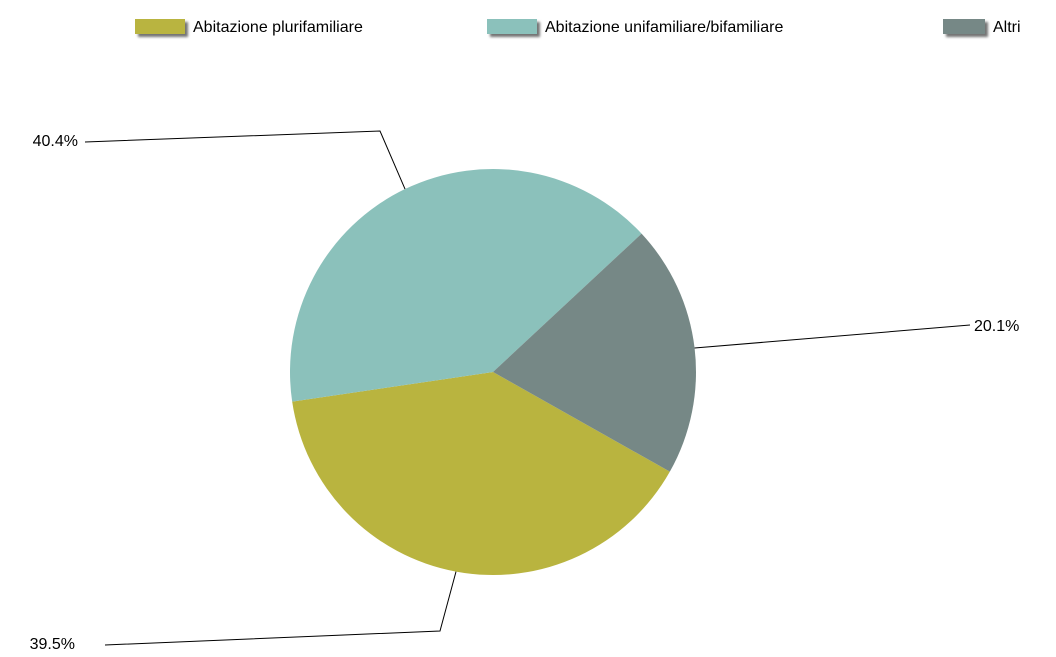 The height and width of the screenshot is (657, 1056). What do you see at coordinates (52, 644) in the screenshot?
I see `data-label: 39.5%` at bounding box center [52, 644].